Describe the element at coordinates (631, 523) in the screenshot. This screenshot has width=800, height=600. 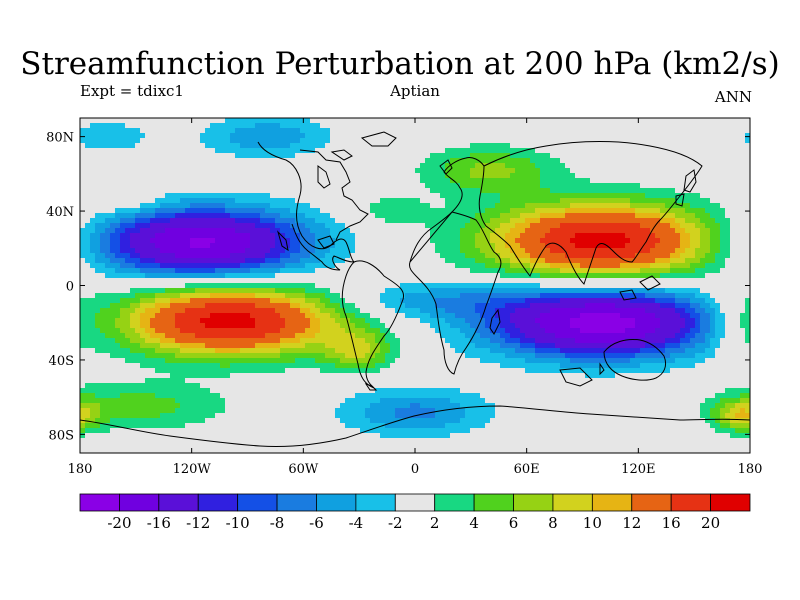
I see `colorbar-label: 12` at that location.